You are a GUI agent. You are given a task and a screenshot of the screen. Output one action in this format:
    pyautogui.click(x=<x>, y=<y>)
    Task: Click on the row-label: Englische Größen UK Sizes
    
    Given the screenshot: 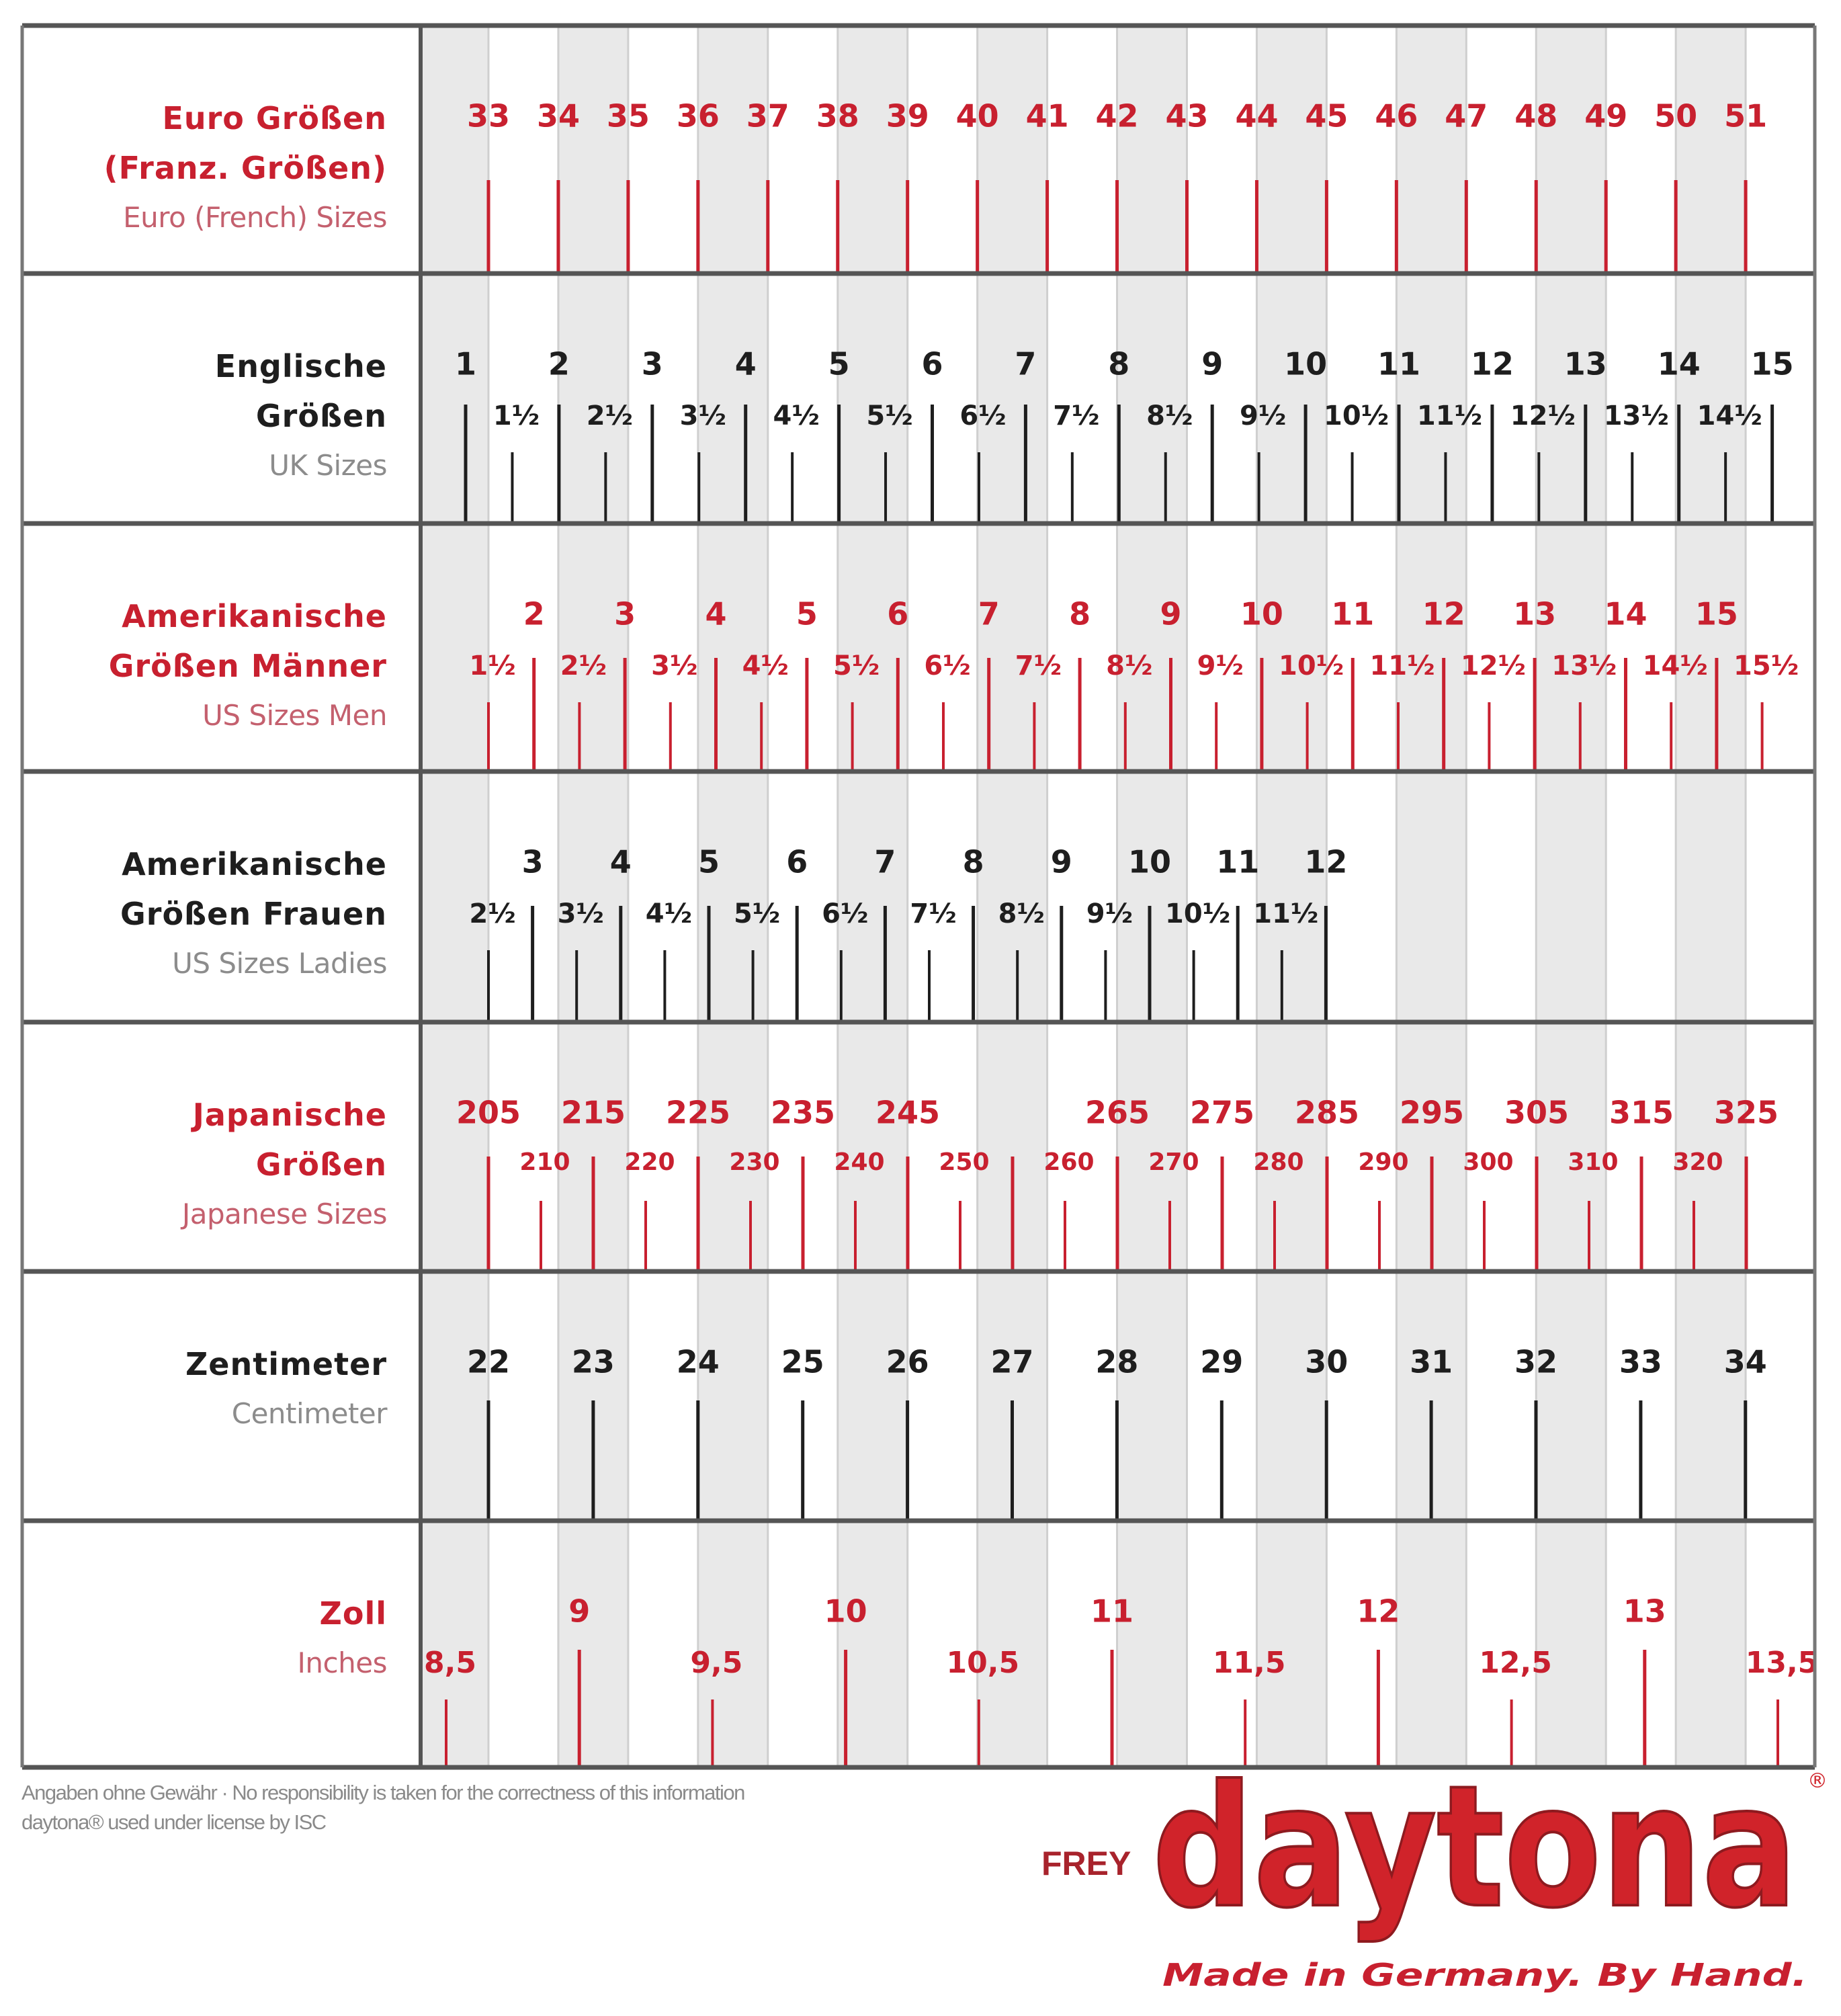 What is the action you would take?
    pyautogui.click(x=207, y=416)
    